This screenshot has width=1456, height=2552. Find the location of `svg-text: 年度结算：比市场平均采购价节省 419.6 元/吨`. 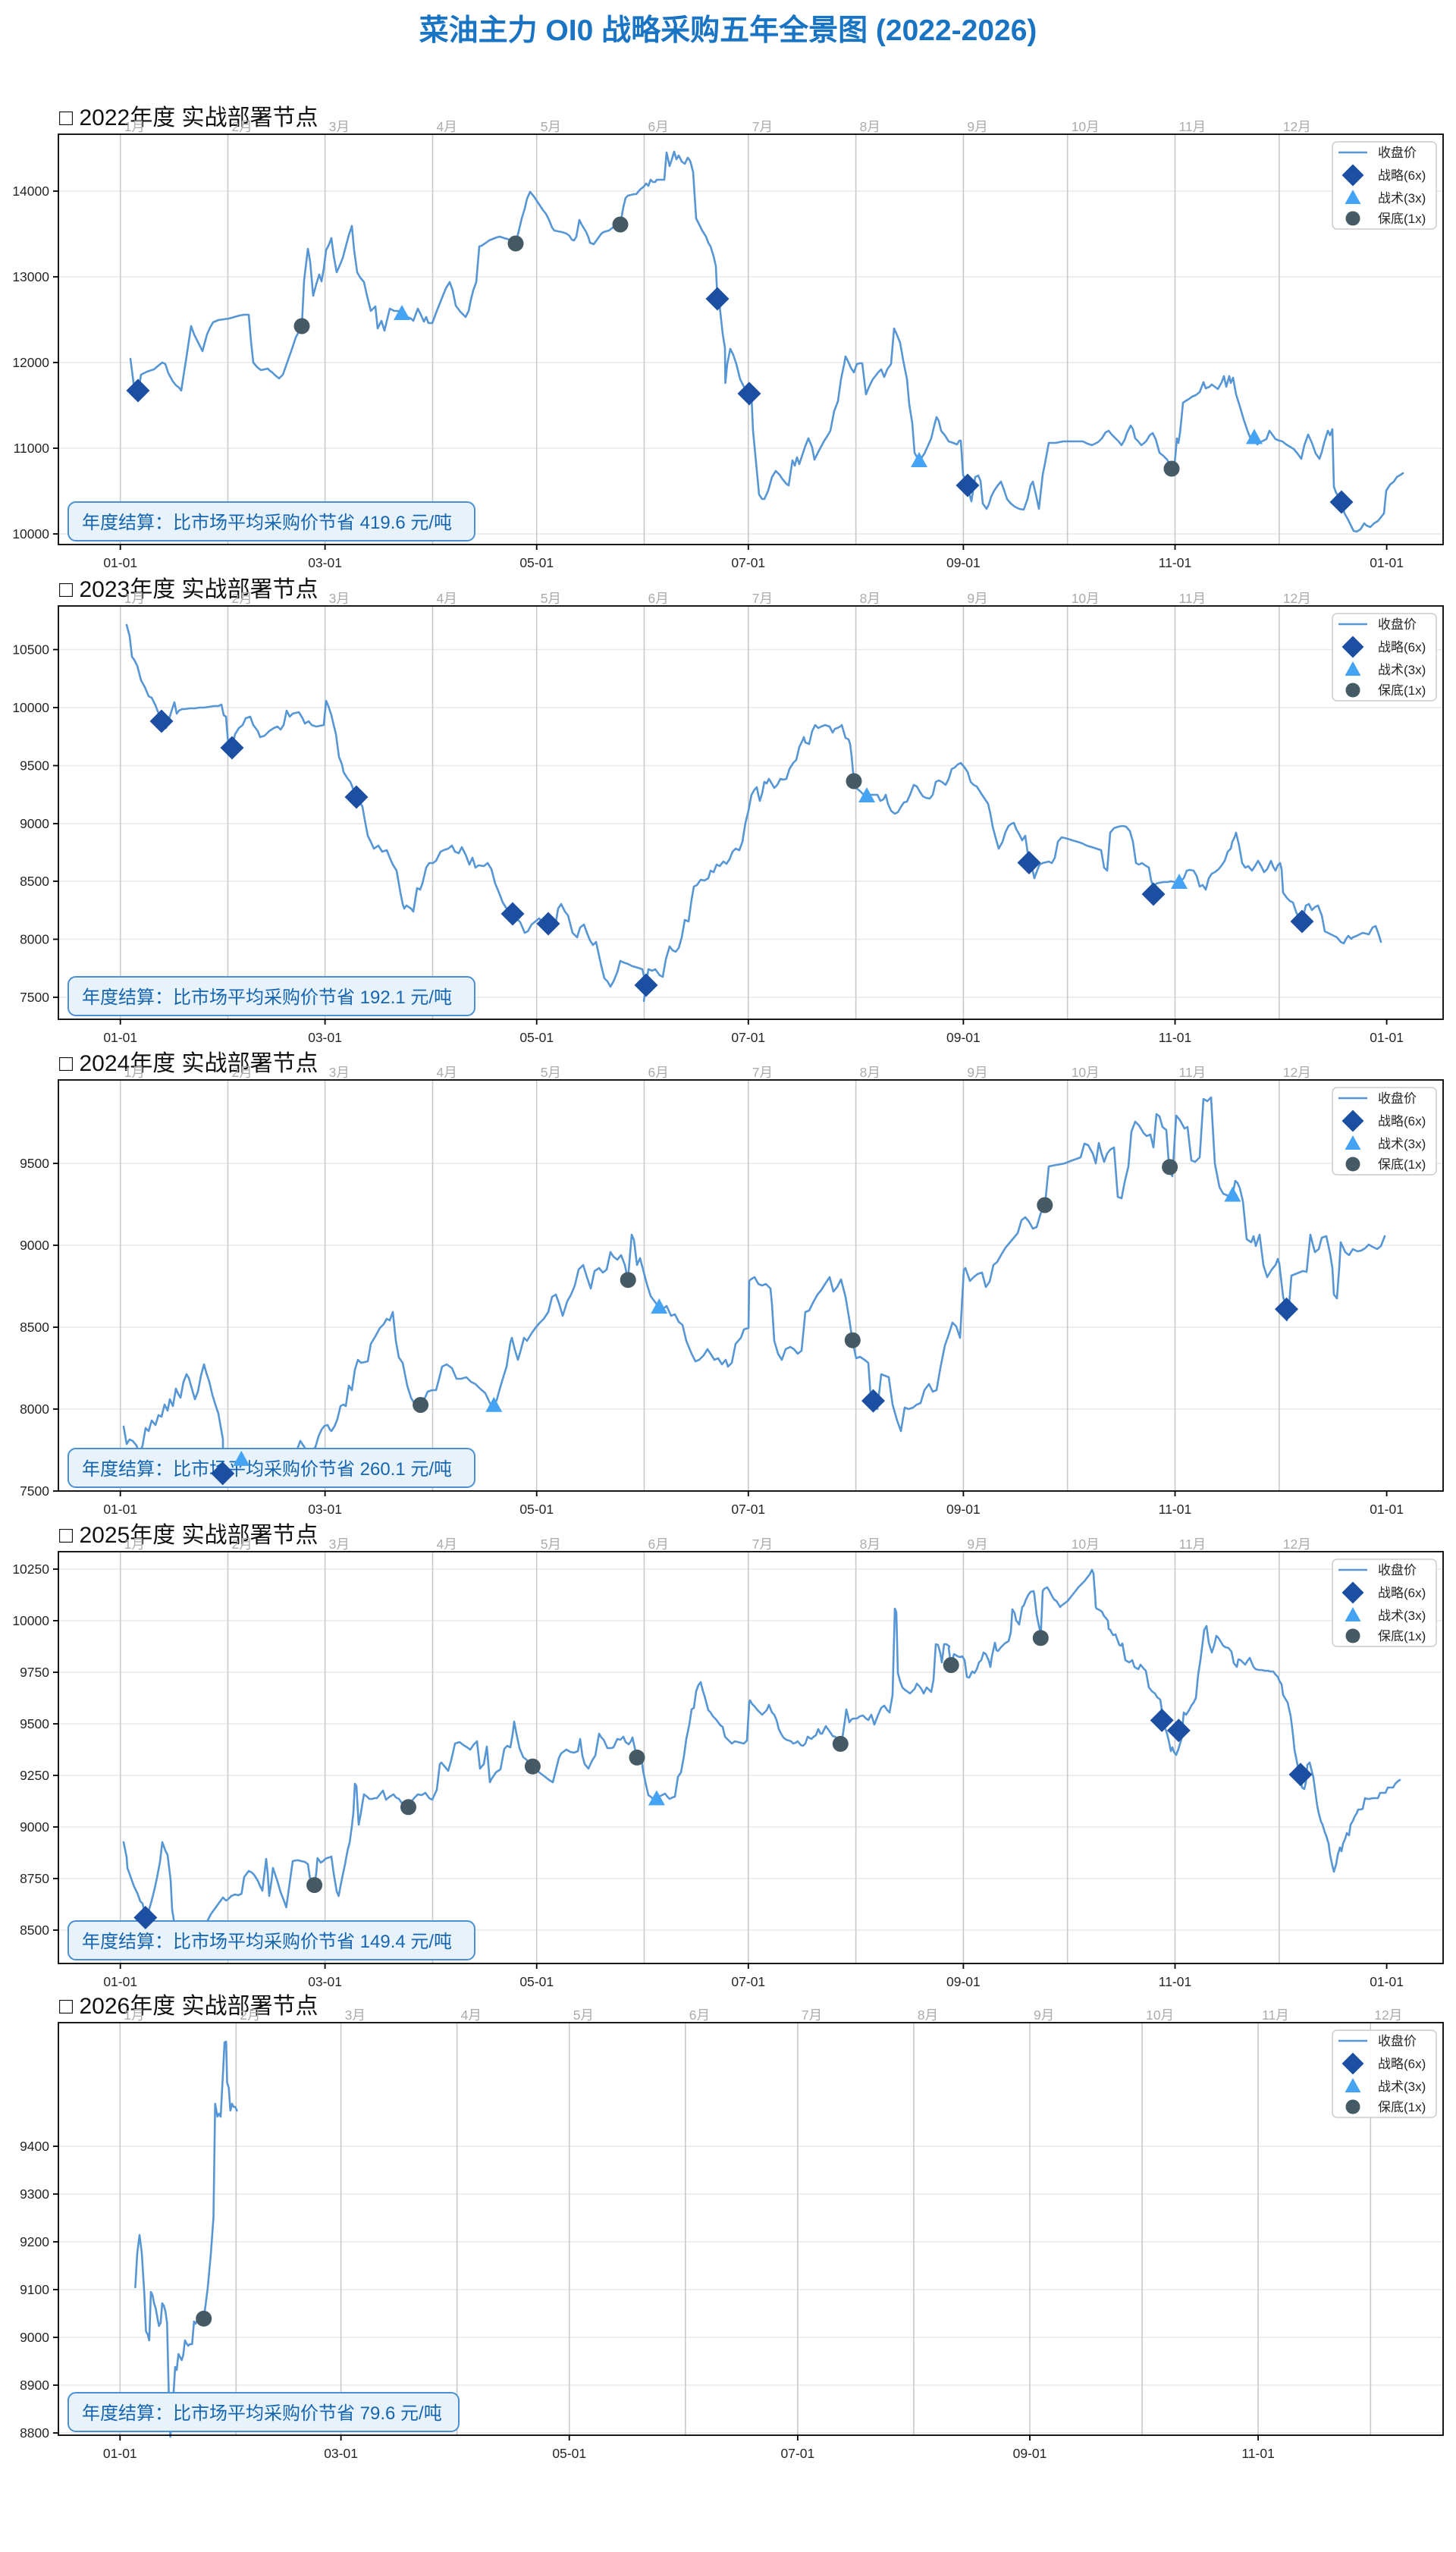

svg-text: 年度结算：比市场平均采购价节省 419.6 元/吨 is located at coordinates (267, 523).